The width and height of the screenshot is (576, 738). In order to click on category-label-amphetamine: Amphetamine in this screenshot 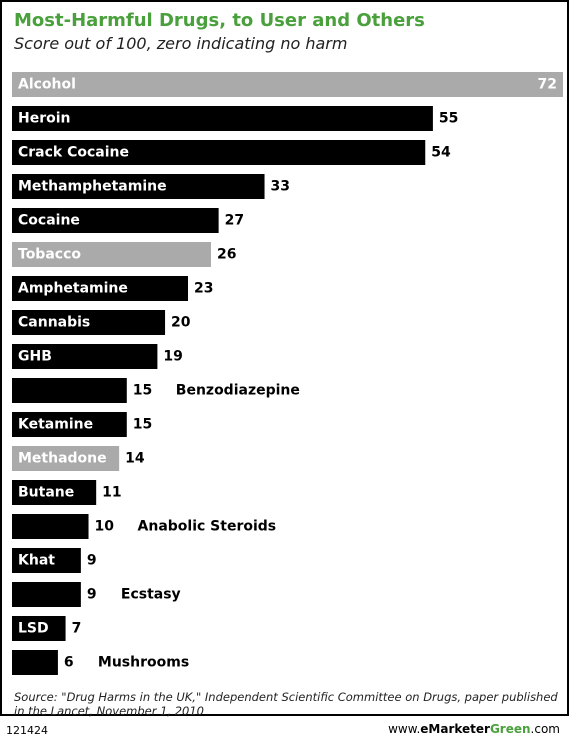, I will do `click(73, 289)`.